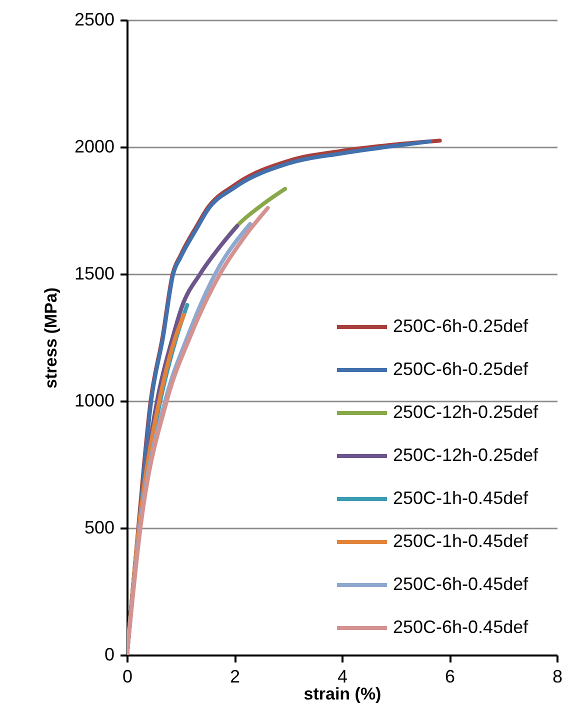 Image resolution: width=569 pixels, height=719 pixels. Describe the element at coordinates (342, 676) in the screenshot. I see `x-tick-label: 4` at that location.